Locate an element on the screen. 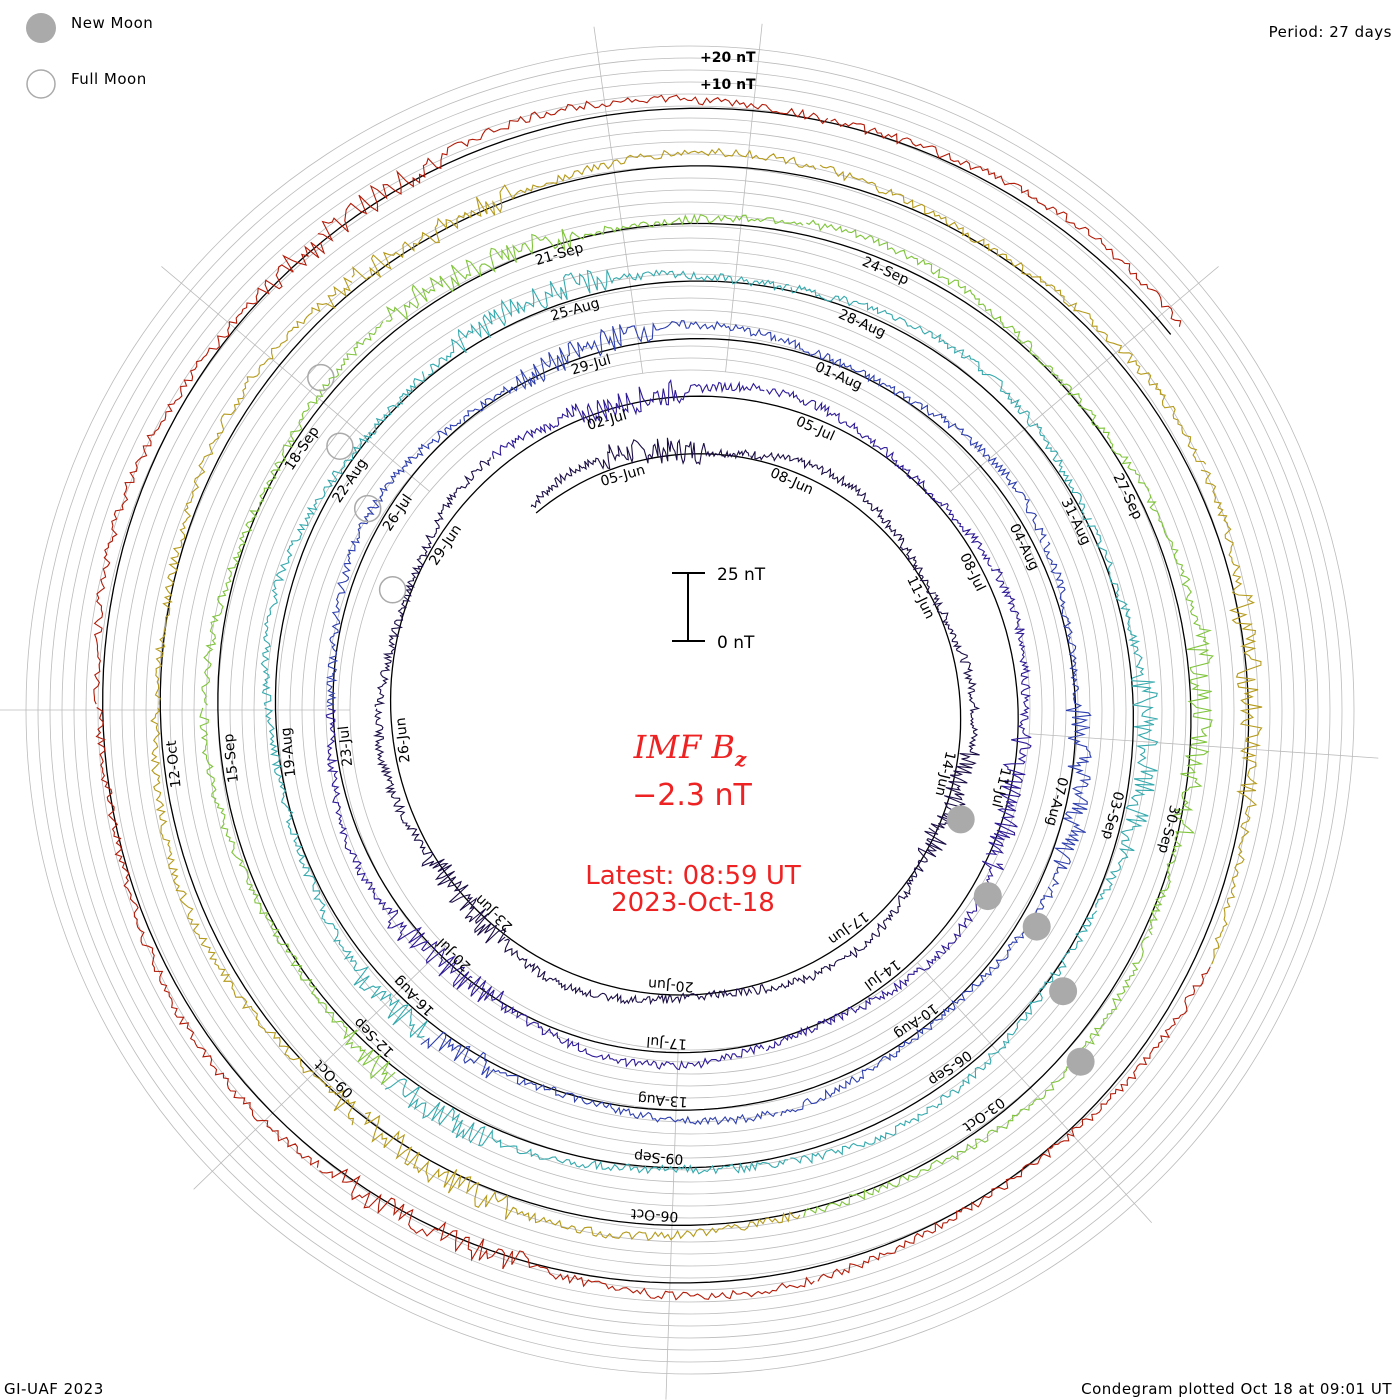  date-label: 13-Aug is located at coordinates (662, 1099).